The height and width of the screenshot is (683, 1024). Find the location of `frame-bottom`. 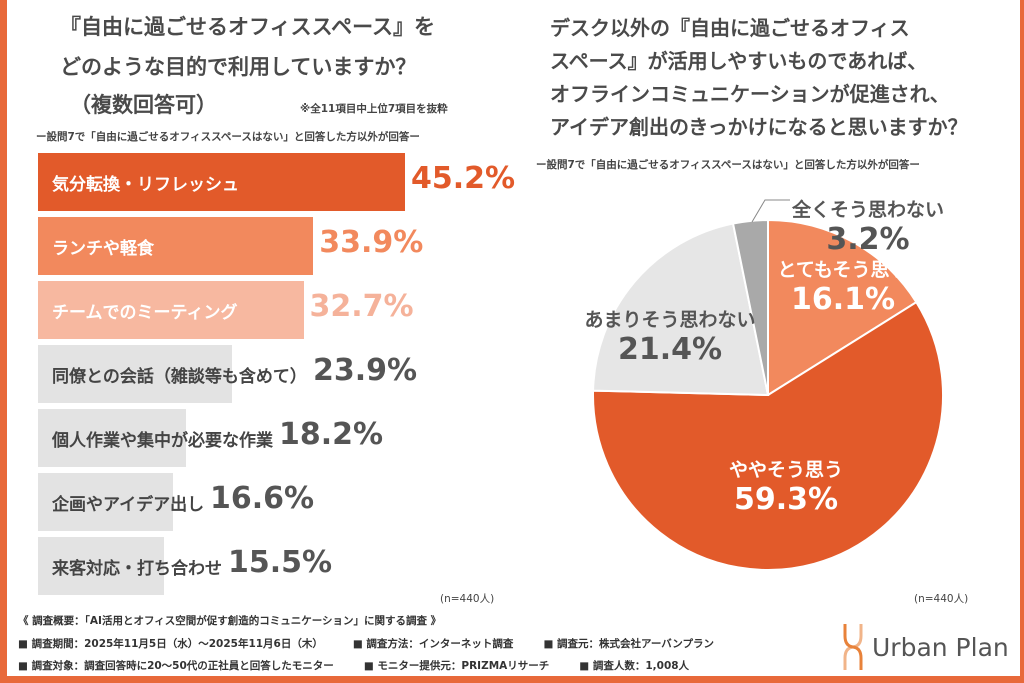

frame-bottom is located at coordinates (512, 679).